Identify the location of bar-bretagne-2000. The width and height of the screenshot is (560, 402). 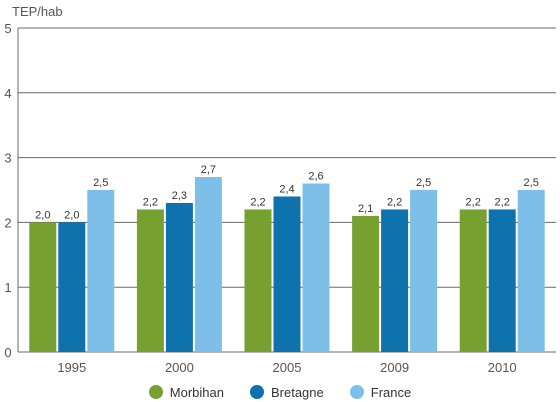
(179, 277).